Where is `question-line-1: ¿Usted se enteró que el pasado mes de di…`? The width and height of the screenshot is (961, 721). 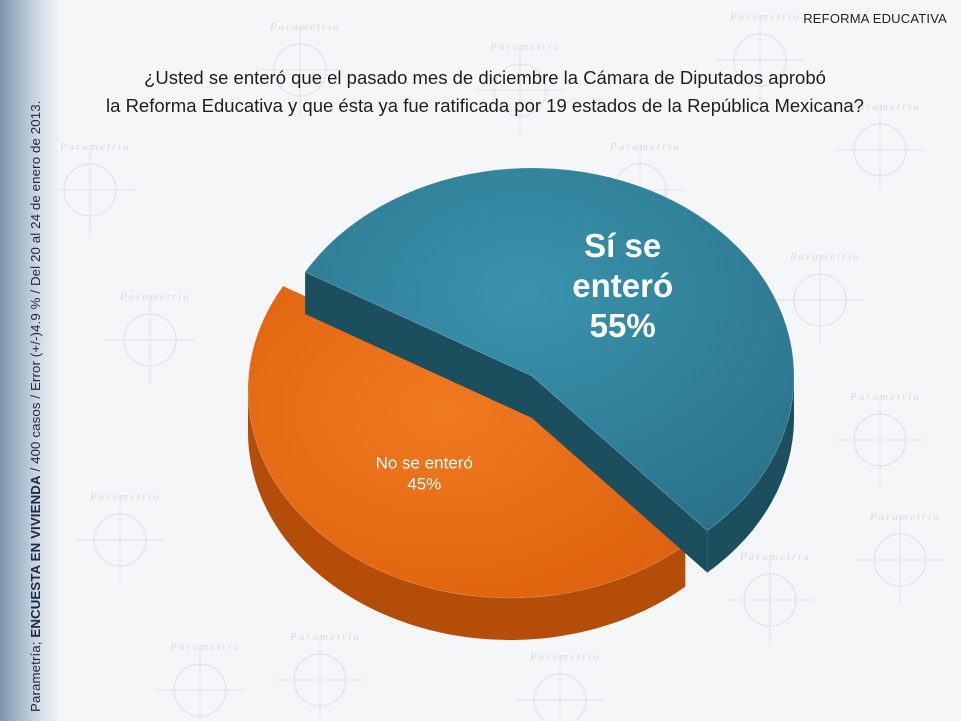
question-line-1: ¿Usted se enteró que el pasado mes de di… is located at coordinates (485, 77).